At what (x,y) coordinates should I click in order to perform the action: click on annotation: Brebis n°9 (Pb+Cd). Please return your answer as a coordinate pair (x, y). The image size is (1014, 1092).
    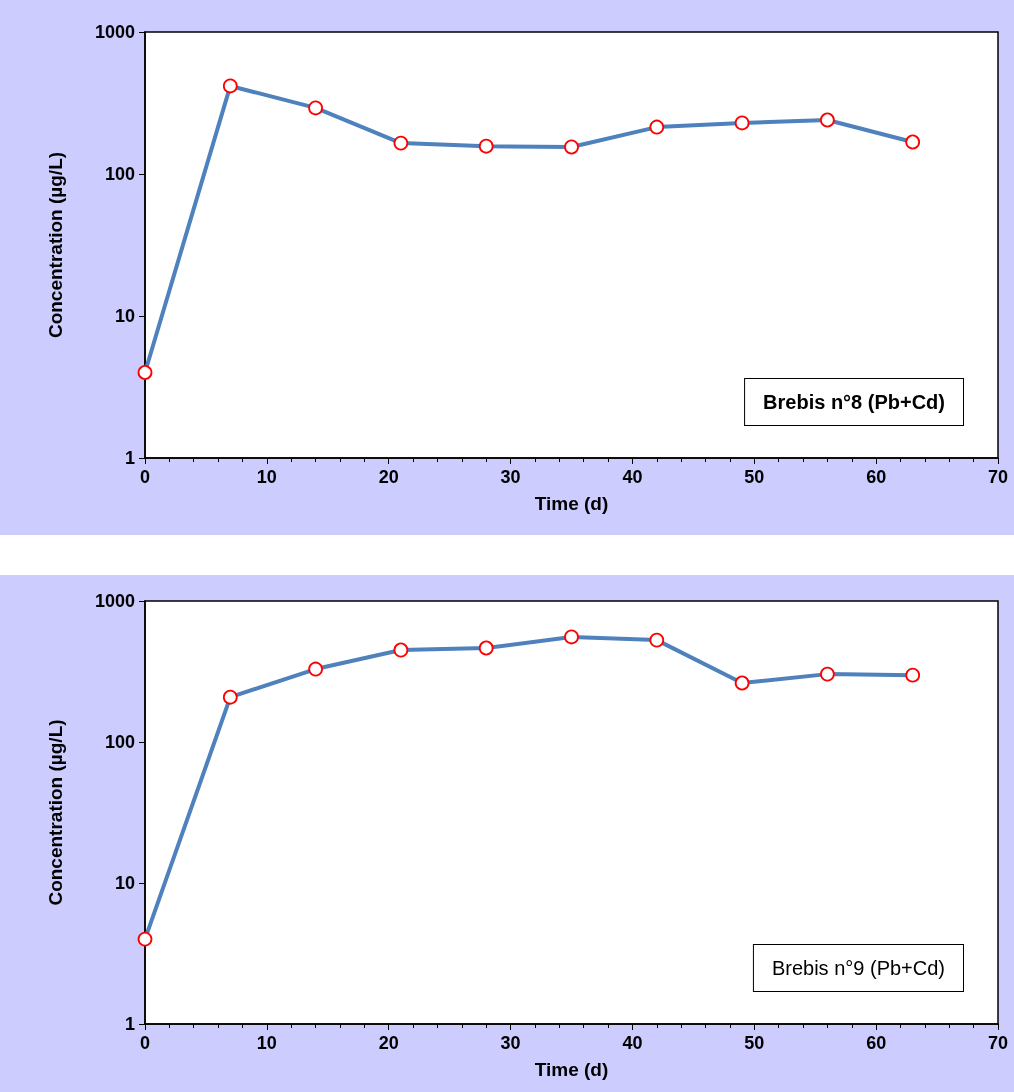
    Looking at the image, I should click on (858, 968).